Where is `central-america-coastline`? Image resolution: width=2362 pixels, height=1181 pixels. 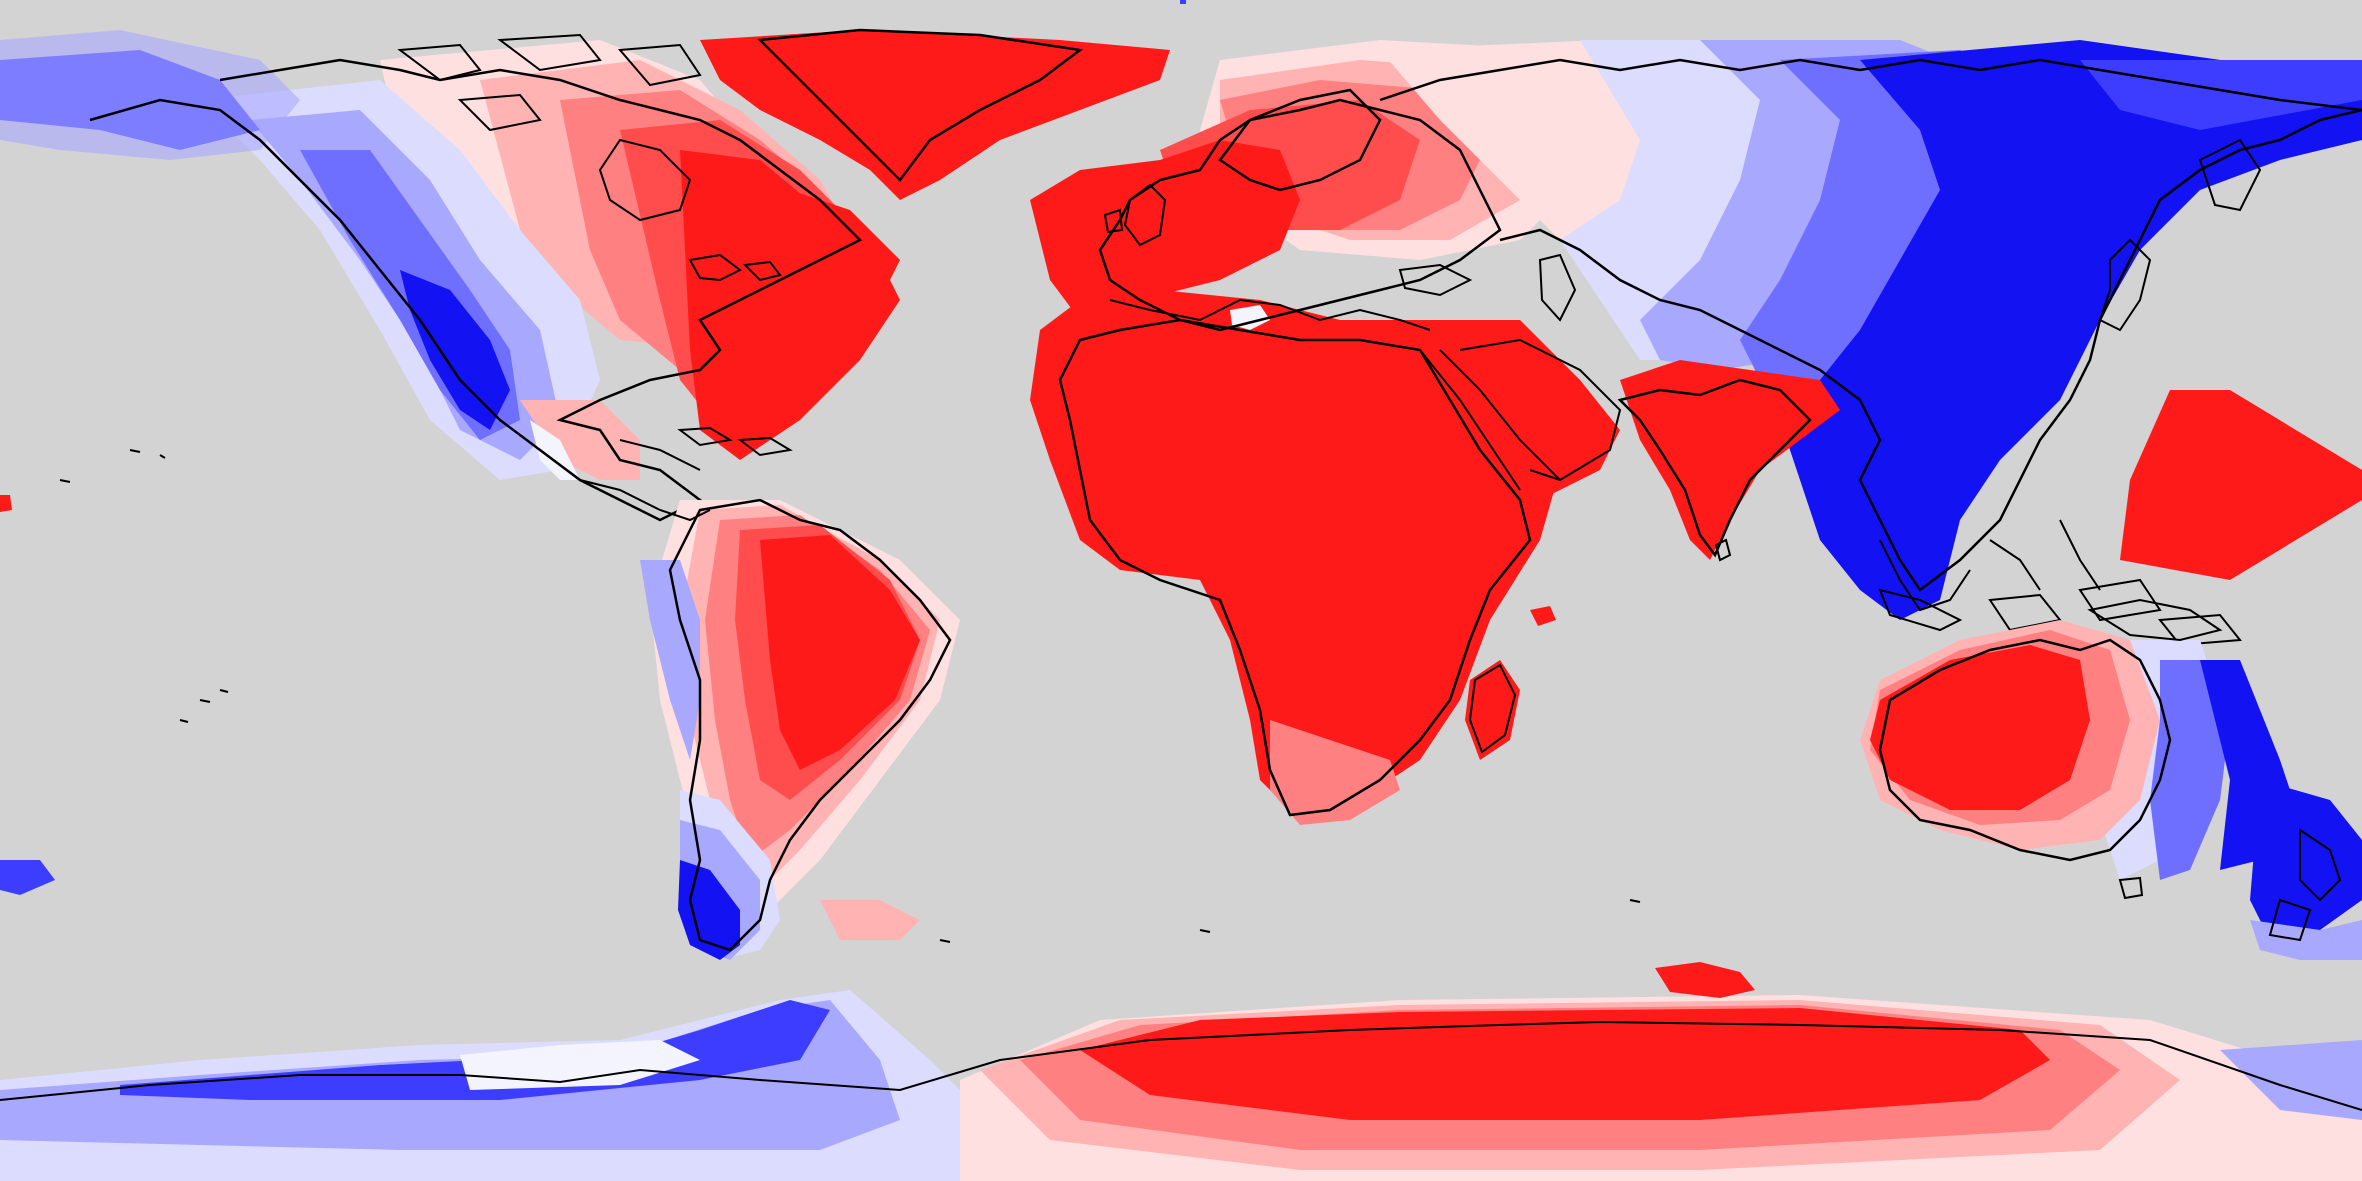 central-america-coastline is located at coordinates (645, 480).